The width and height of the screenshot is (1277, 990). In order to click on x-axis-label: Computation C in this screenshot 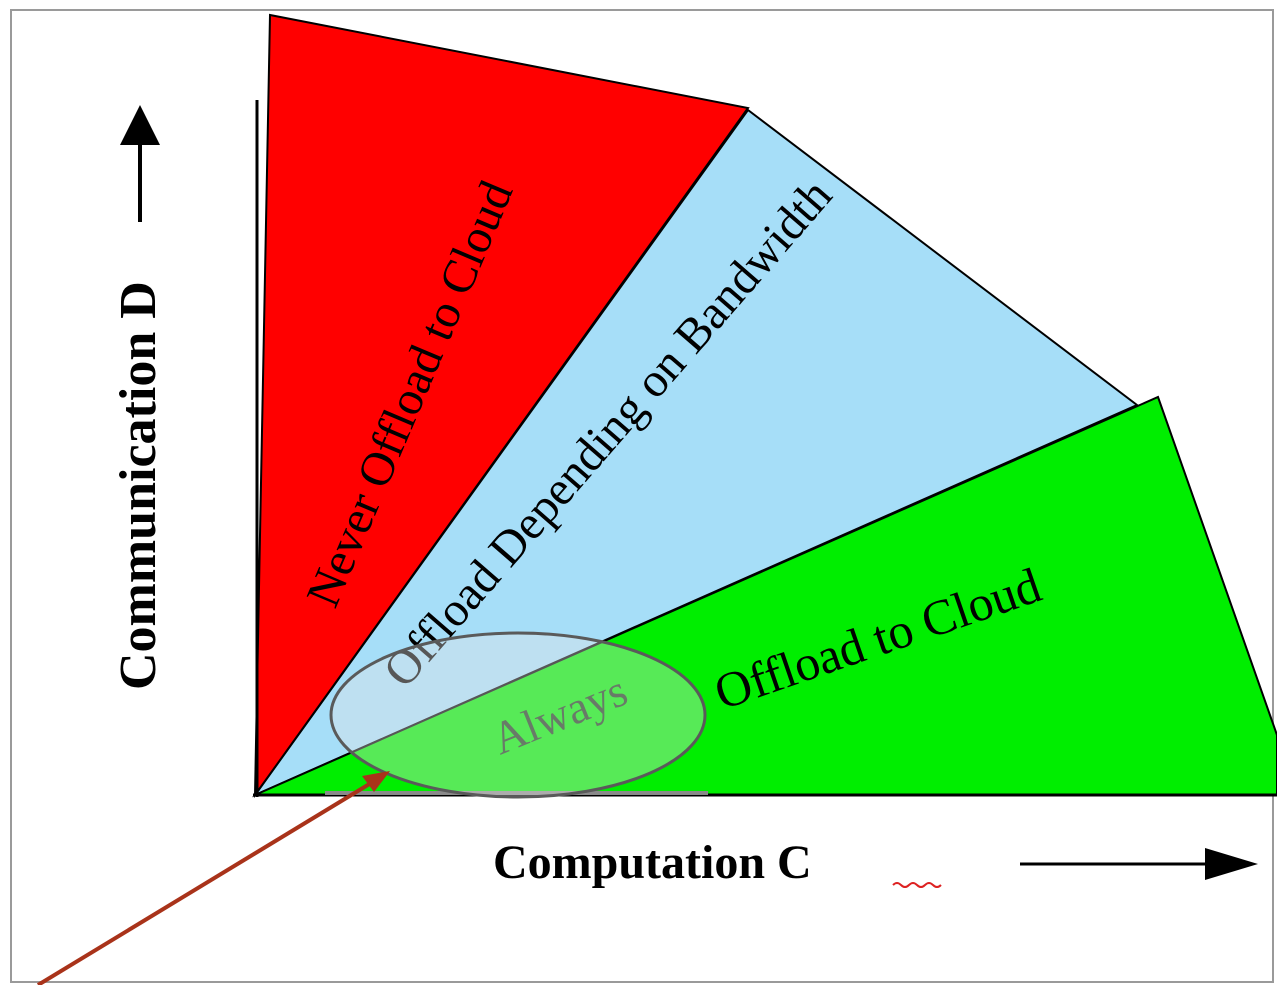, I will do `click(652, 862)`.